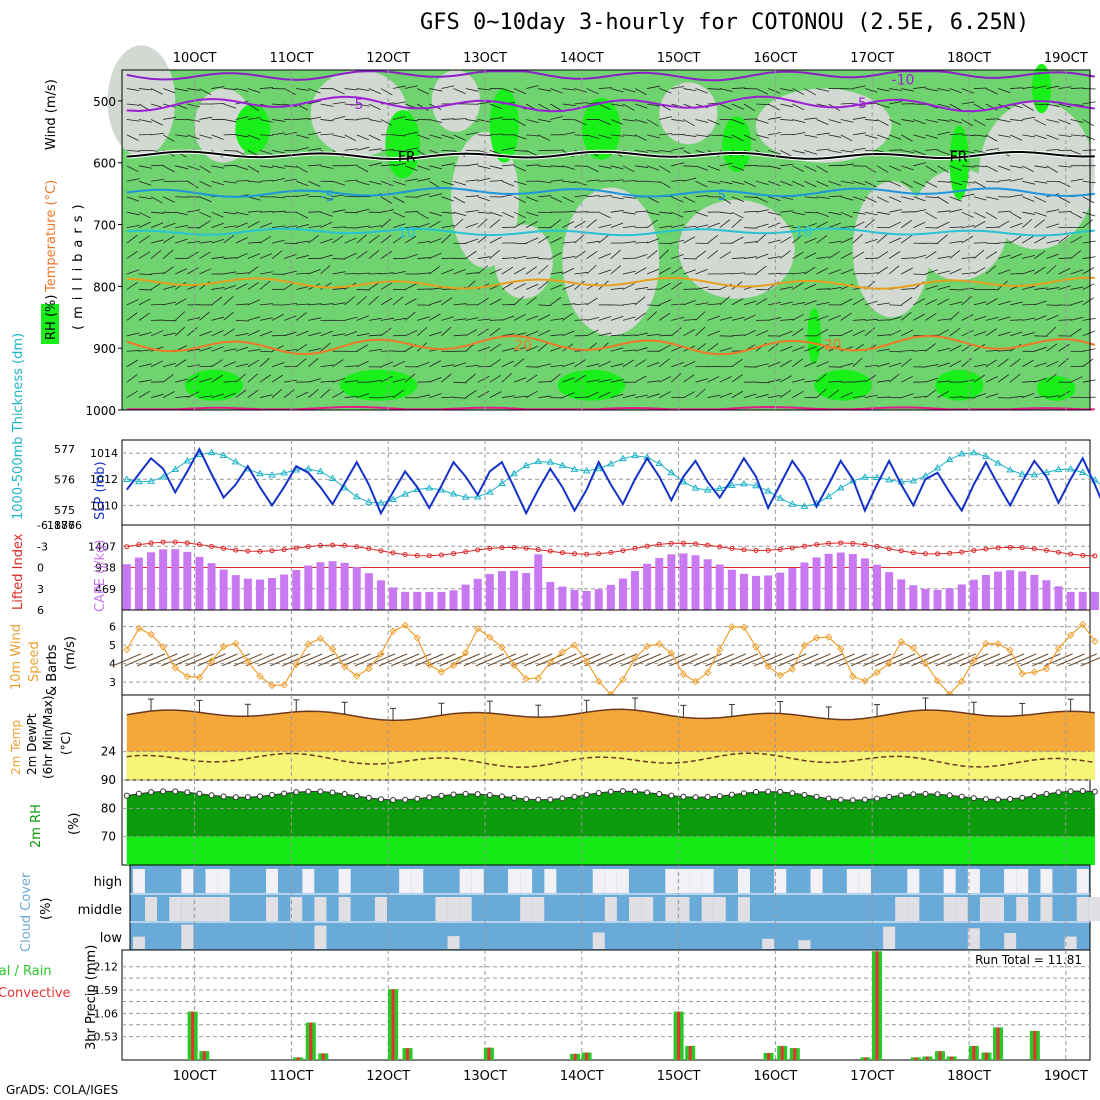 This screenshot has height=1100, width=1100. I want to click on temp-ylabel: 2m Temp 2m DewPt (6hr Min/Max) (°C), so click(41, 738).